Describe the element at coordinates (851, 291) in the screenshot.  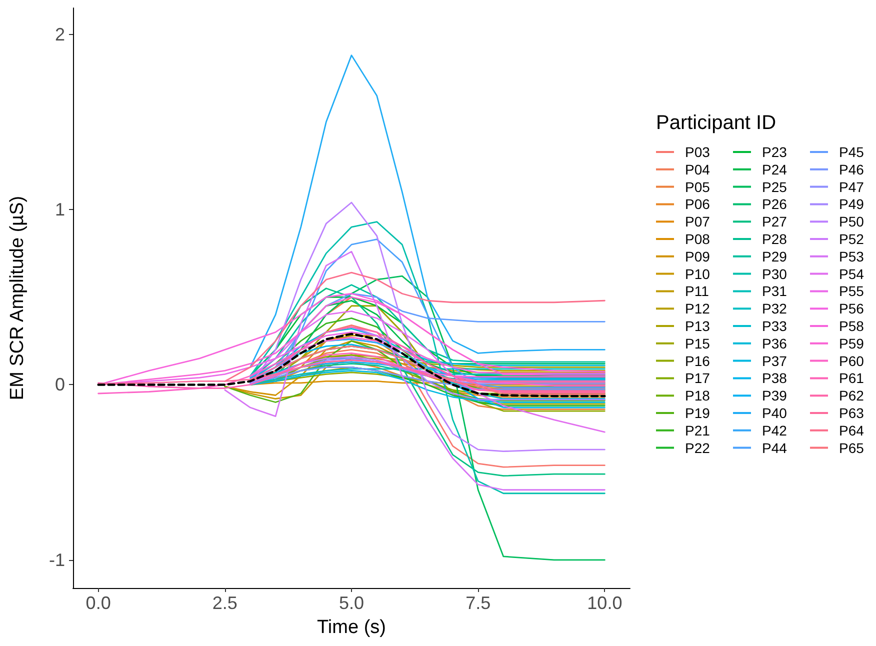
I see `legend-label: P55` at that location.